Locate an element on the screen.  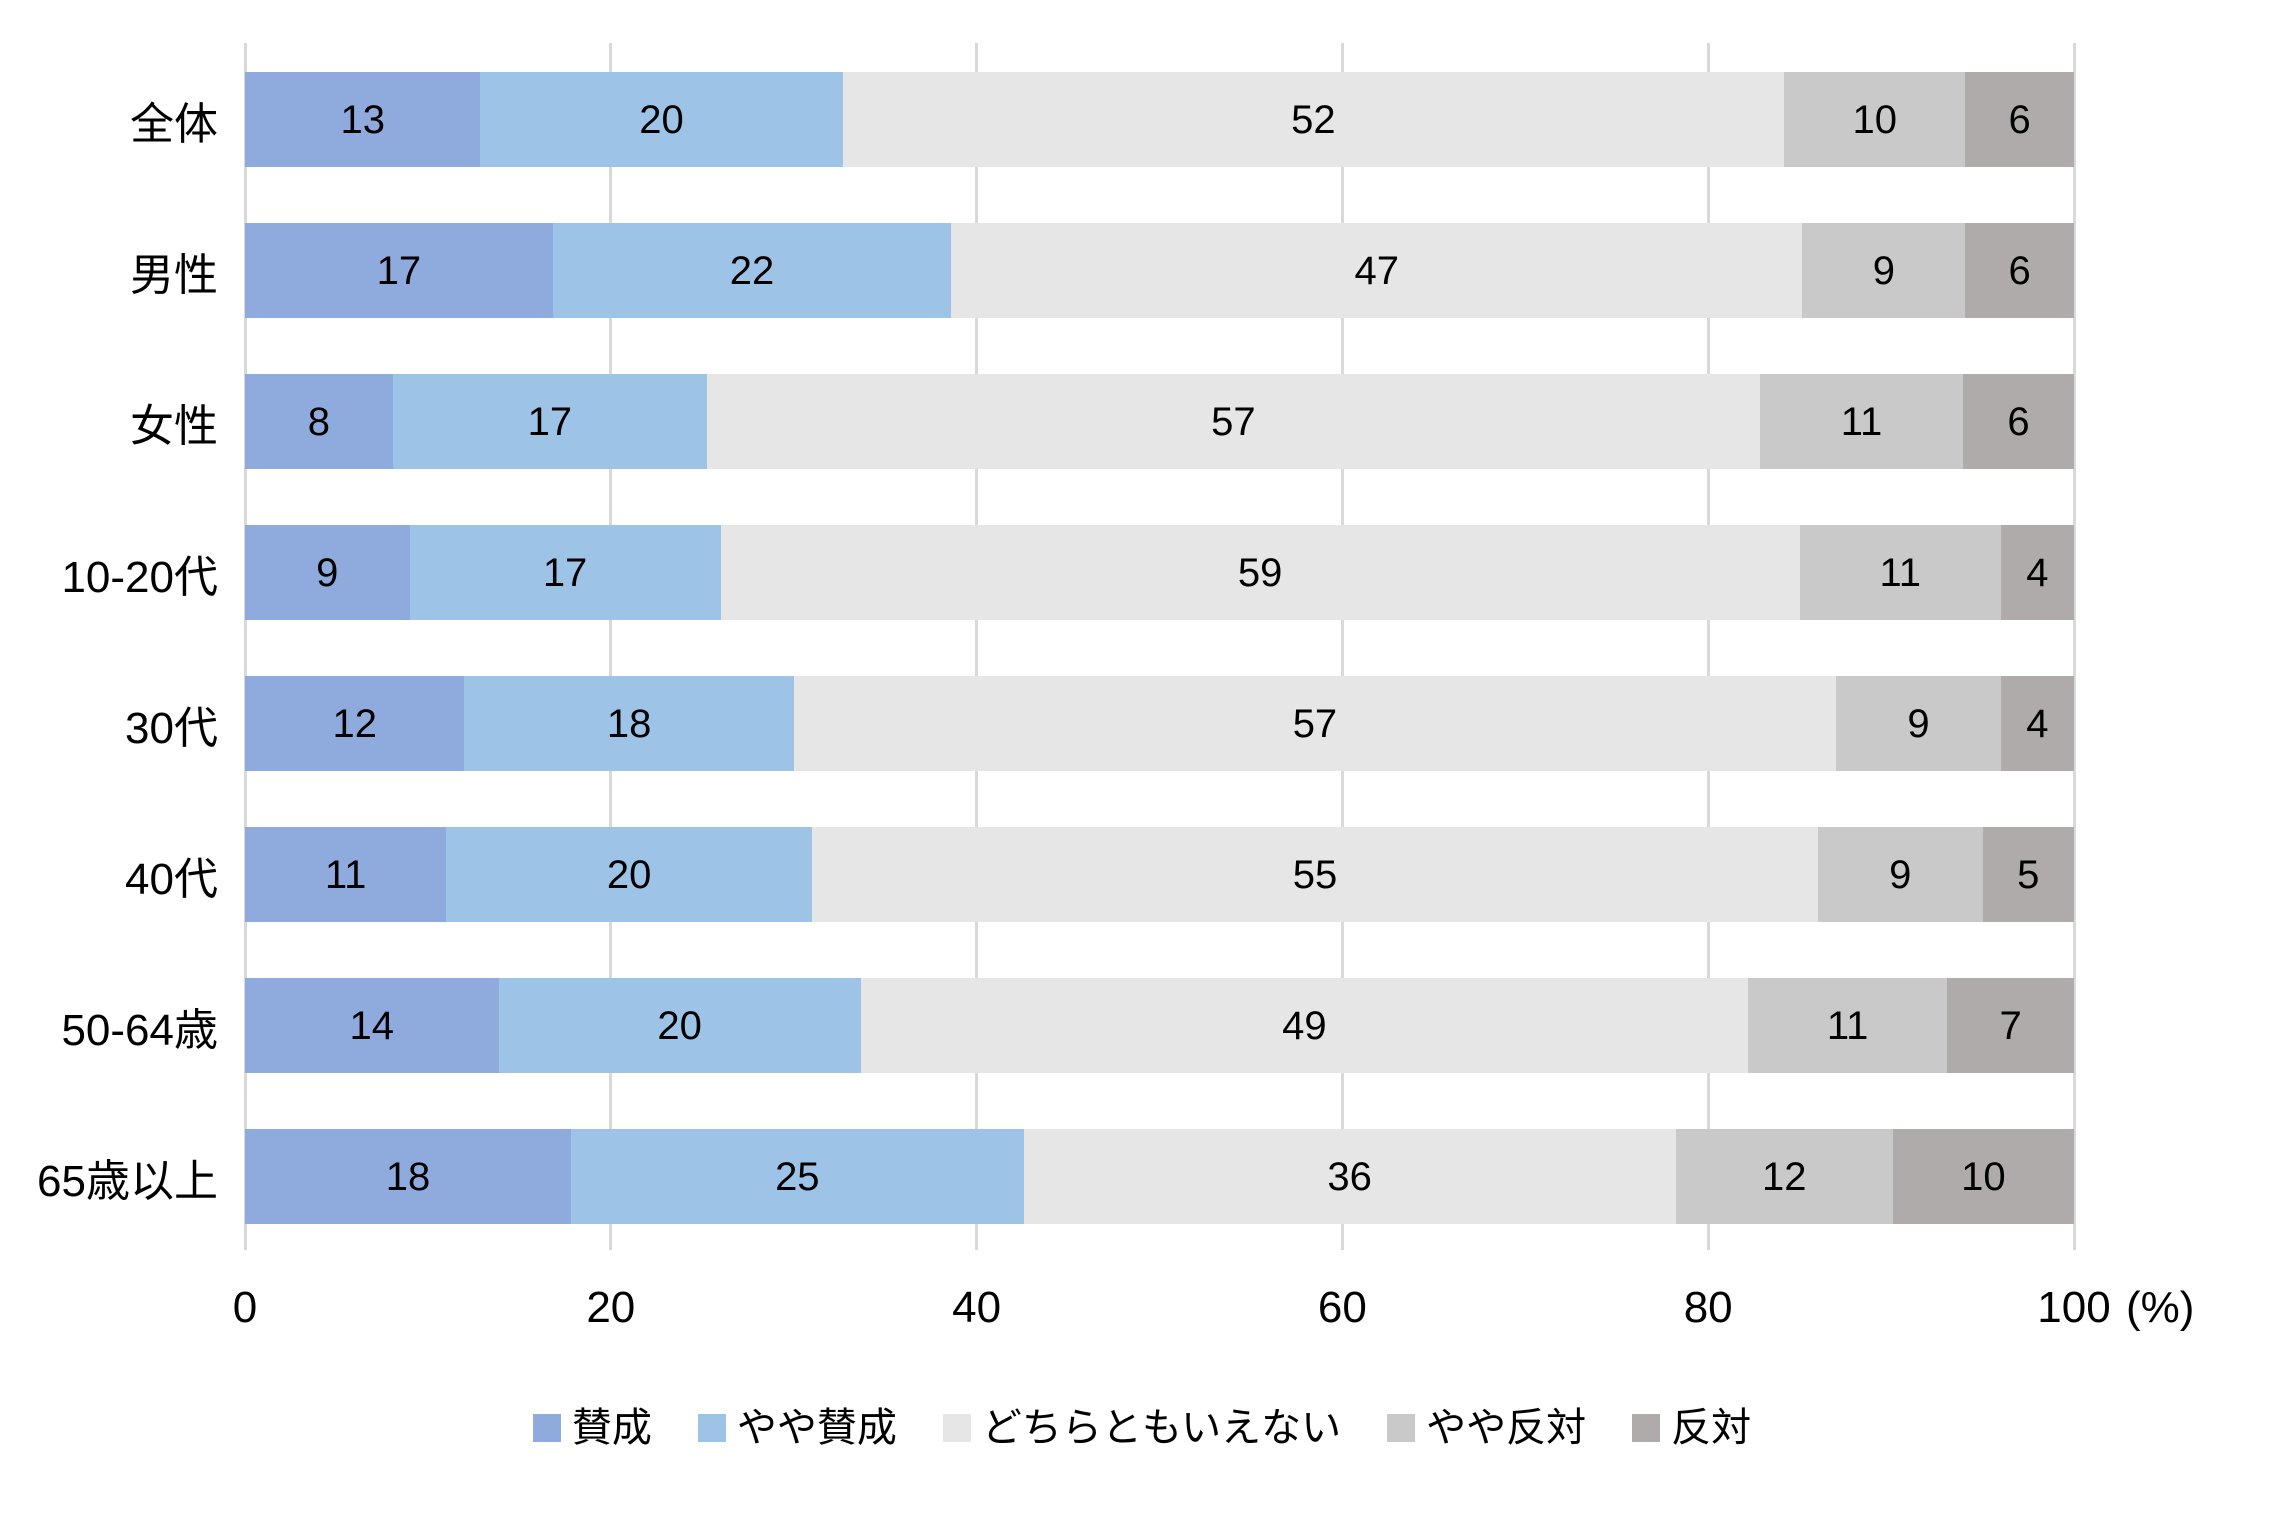
legend-item: 賛成 is located at coordinates (592, 1428).